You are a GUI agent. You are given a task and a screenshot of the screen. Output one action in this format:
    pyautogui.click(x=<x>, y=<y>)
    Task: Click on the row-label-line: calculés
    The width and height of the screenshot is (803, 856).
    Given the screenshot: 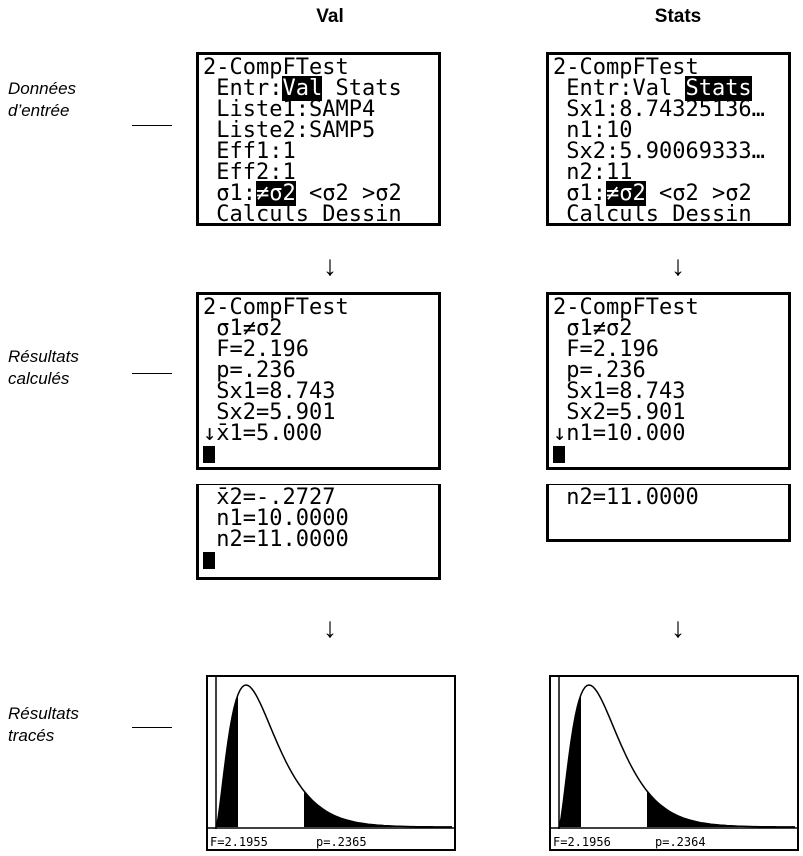 What is the action you would take?
    pyautogui.click(x=39, y=378)
    